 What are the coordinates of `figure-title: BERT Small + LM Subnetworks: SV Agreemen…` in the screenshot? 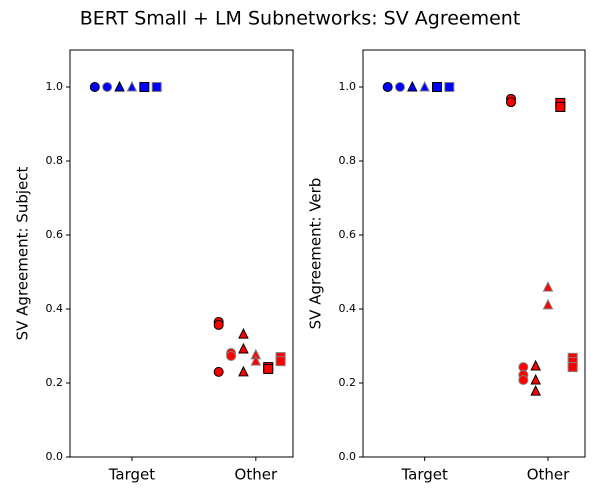 It's located at (300, 19).